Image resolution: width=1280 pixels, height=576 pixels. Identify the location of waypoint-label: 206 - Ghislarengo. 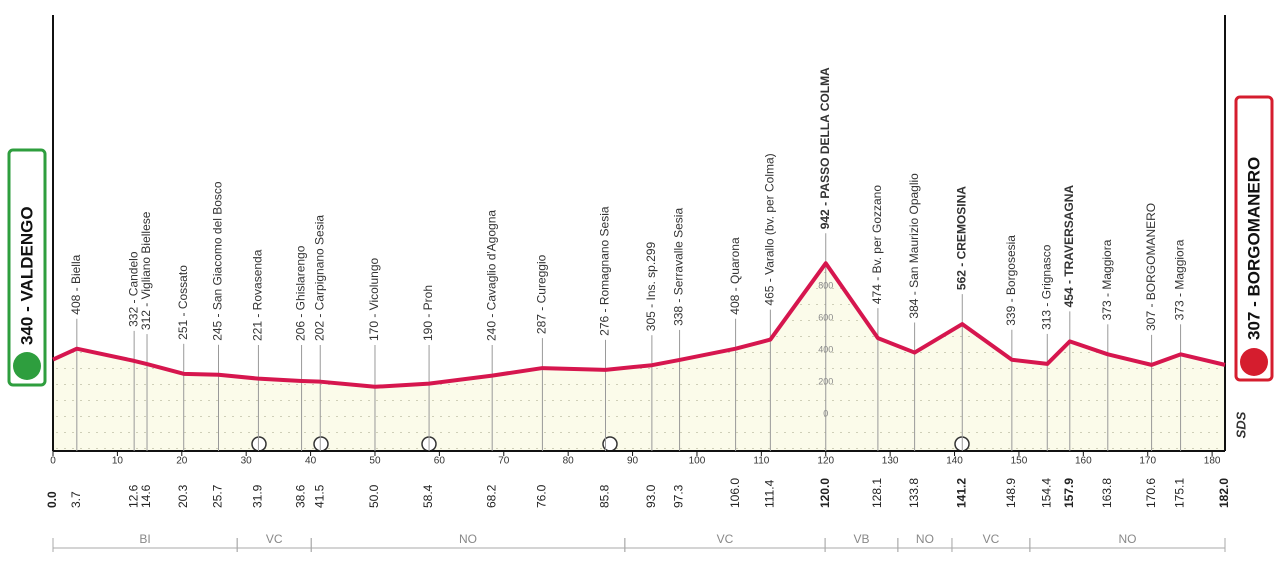
(301, 293).